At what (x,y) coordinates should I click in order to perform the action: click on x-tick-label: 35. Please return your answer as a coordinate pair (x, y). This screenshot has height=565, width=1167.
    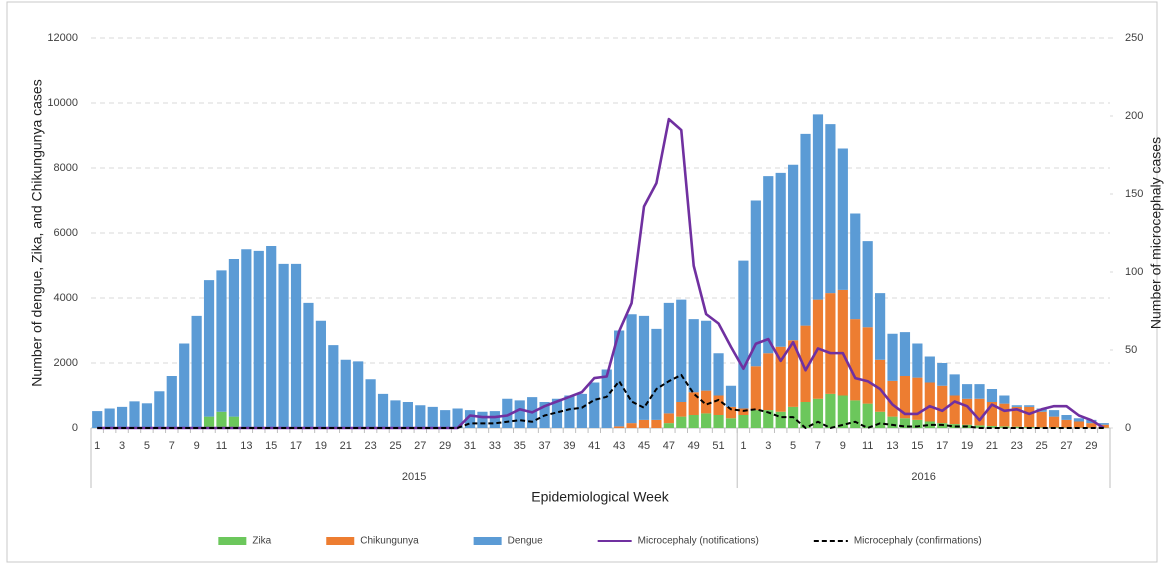
    Looking at the image, I should click on (520, 446).